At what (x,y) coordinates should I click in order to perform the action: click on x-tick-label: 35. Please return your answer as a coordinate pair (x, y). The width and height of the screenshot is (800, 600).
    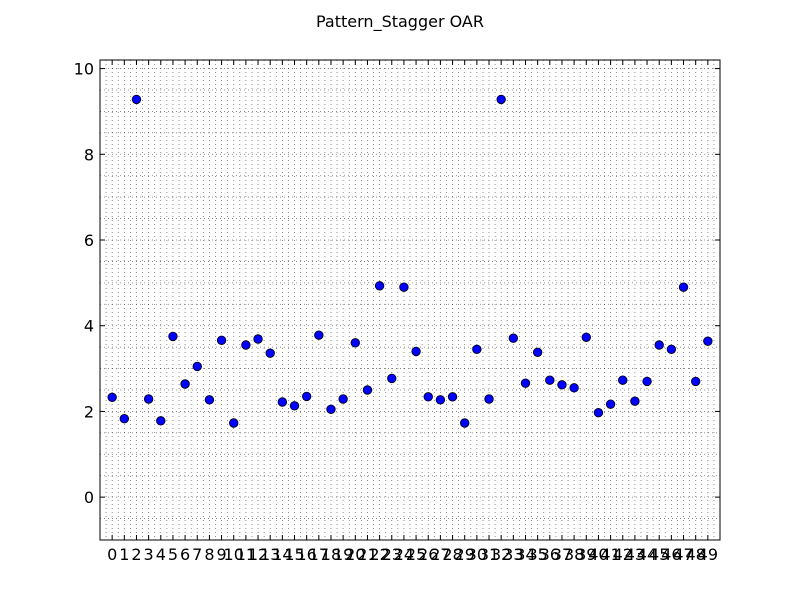
    Looking at the image, I should click on (537, 554).